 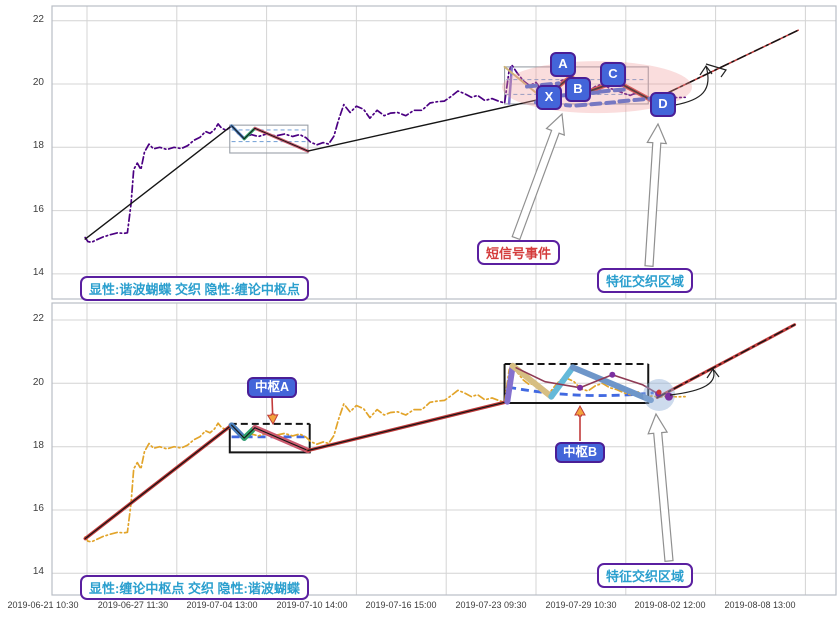 I want to click on point-label-d: D, so click(x=663, y=104).